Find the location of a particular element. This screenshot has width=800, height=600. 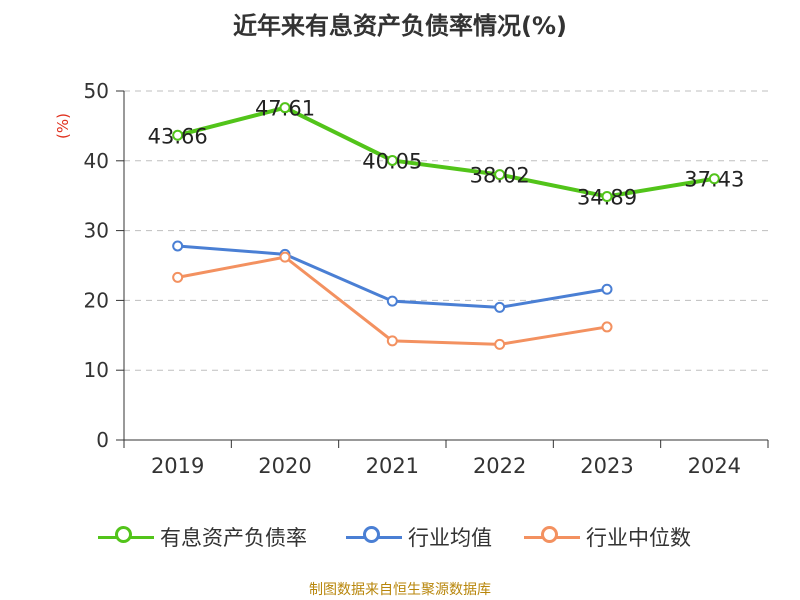

source-note: 制图数据来自恒生聚源数据库 is located at coordinates (400, 590).